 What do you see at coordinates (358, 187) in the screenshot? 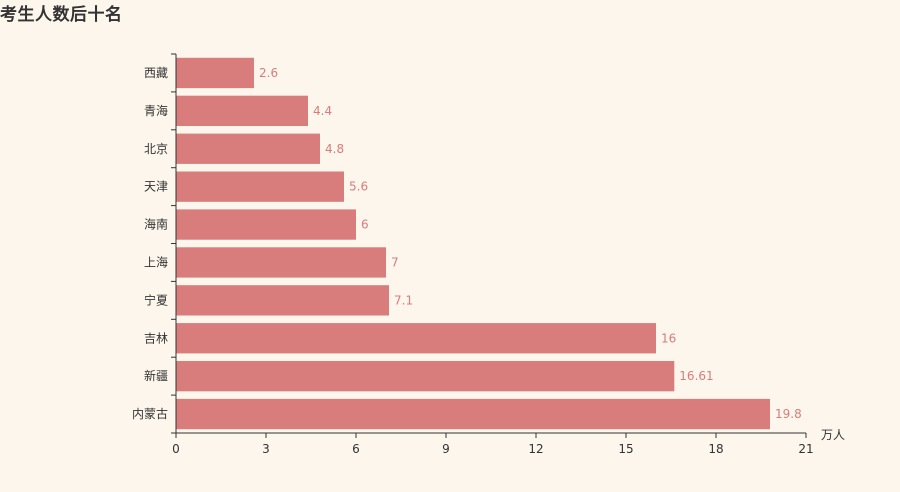
I see `data-label-3: 5.6` at bounding box center [358, 187].